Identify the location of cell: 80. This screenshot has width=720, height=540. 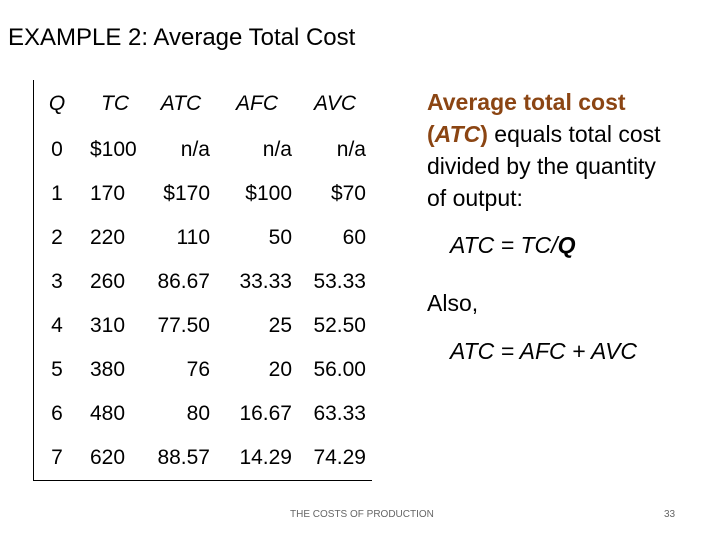
(198, 413).